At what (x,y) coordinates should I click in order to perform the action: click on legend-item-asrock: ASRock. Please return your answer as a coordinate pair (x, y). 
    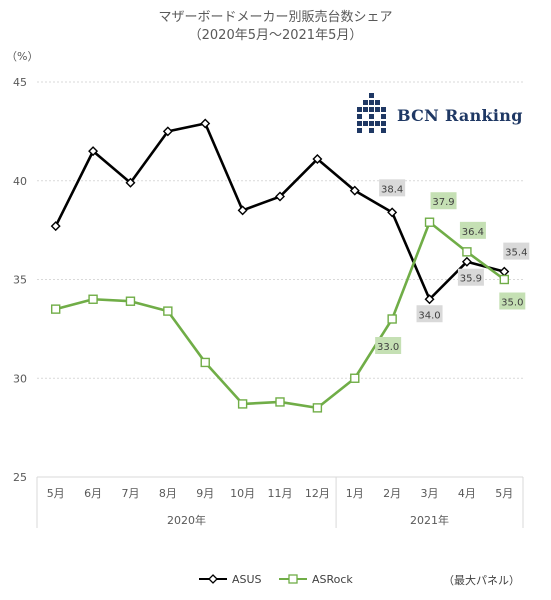
    Looking at the image, I should click on (315, 579).